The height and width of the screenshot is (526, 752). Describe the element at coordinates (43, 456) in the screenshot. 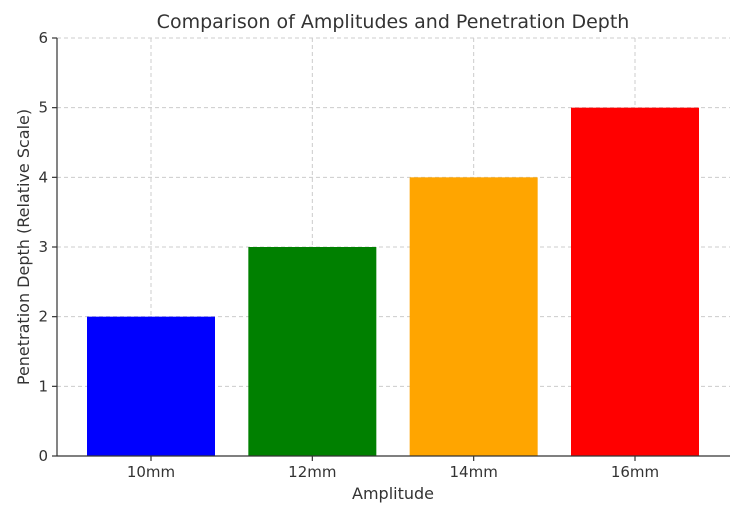

I see `y-tick-label: 0` at that location.